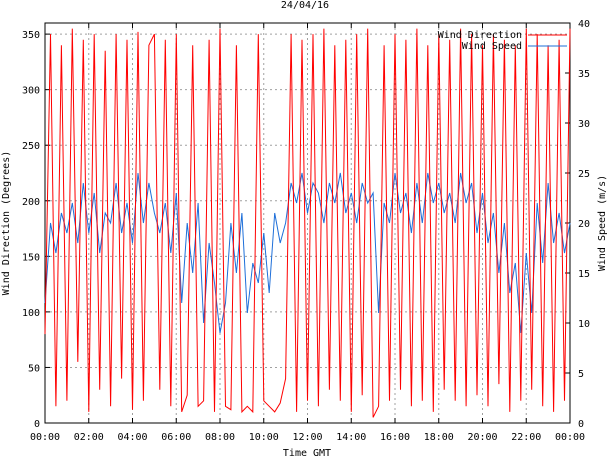 The image size is (611, 459). I want to click on y-axis-right: 0 5 10 15 20 25 30 35 40, so click(577, 224).